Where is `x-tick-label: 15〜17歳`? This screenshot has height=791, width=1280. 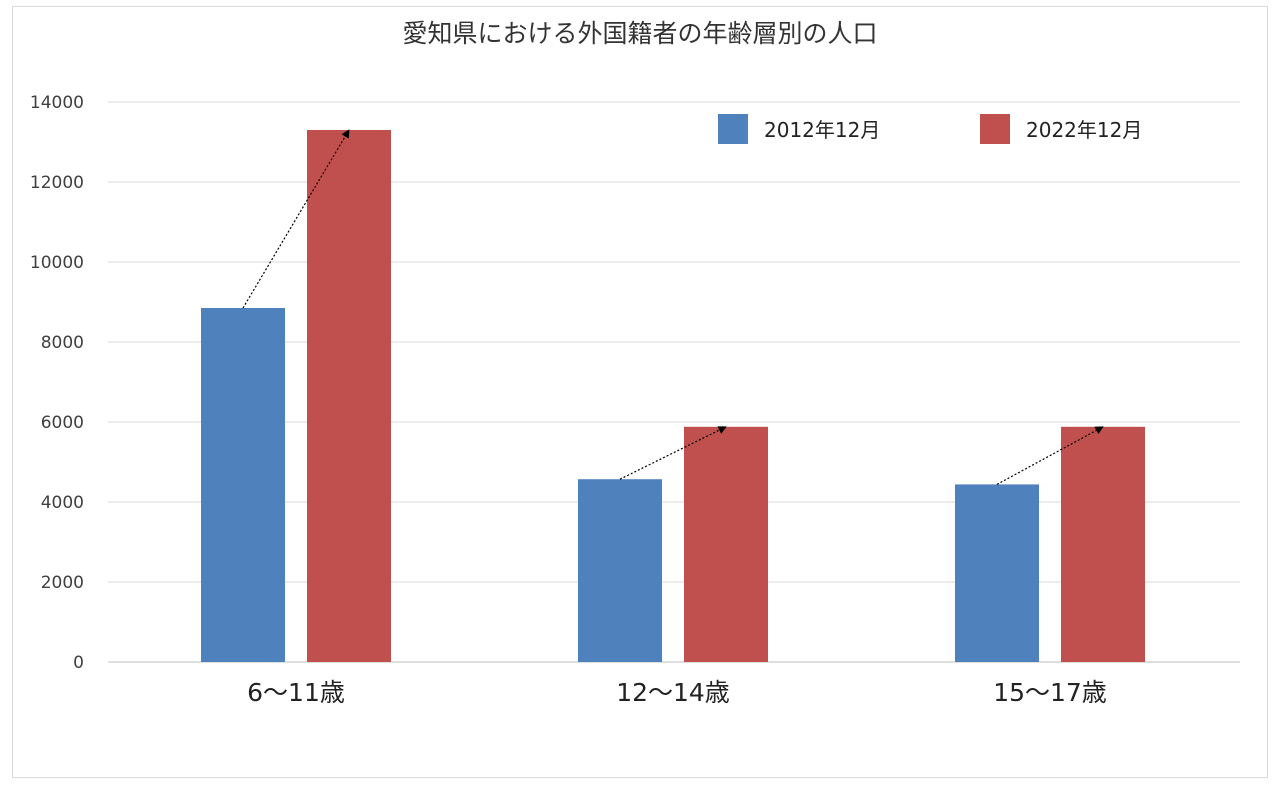 x-tick-label: 15〜17歳 is located at coordinates (1050, 692).